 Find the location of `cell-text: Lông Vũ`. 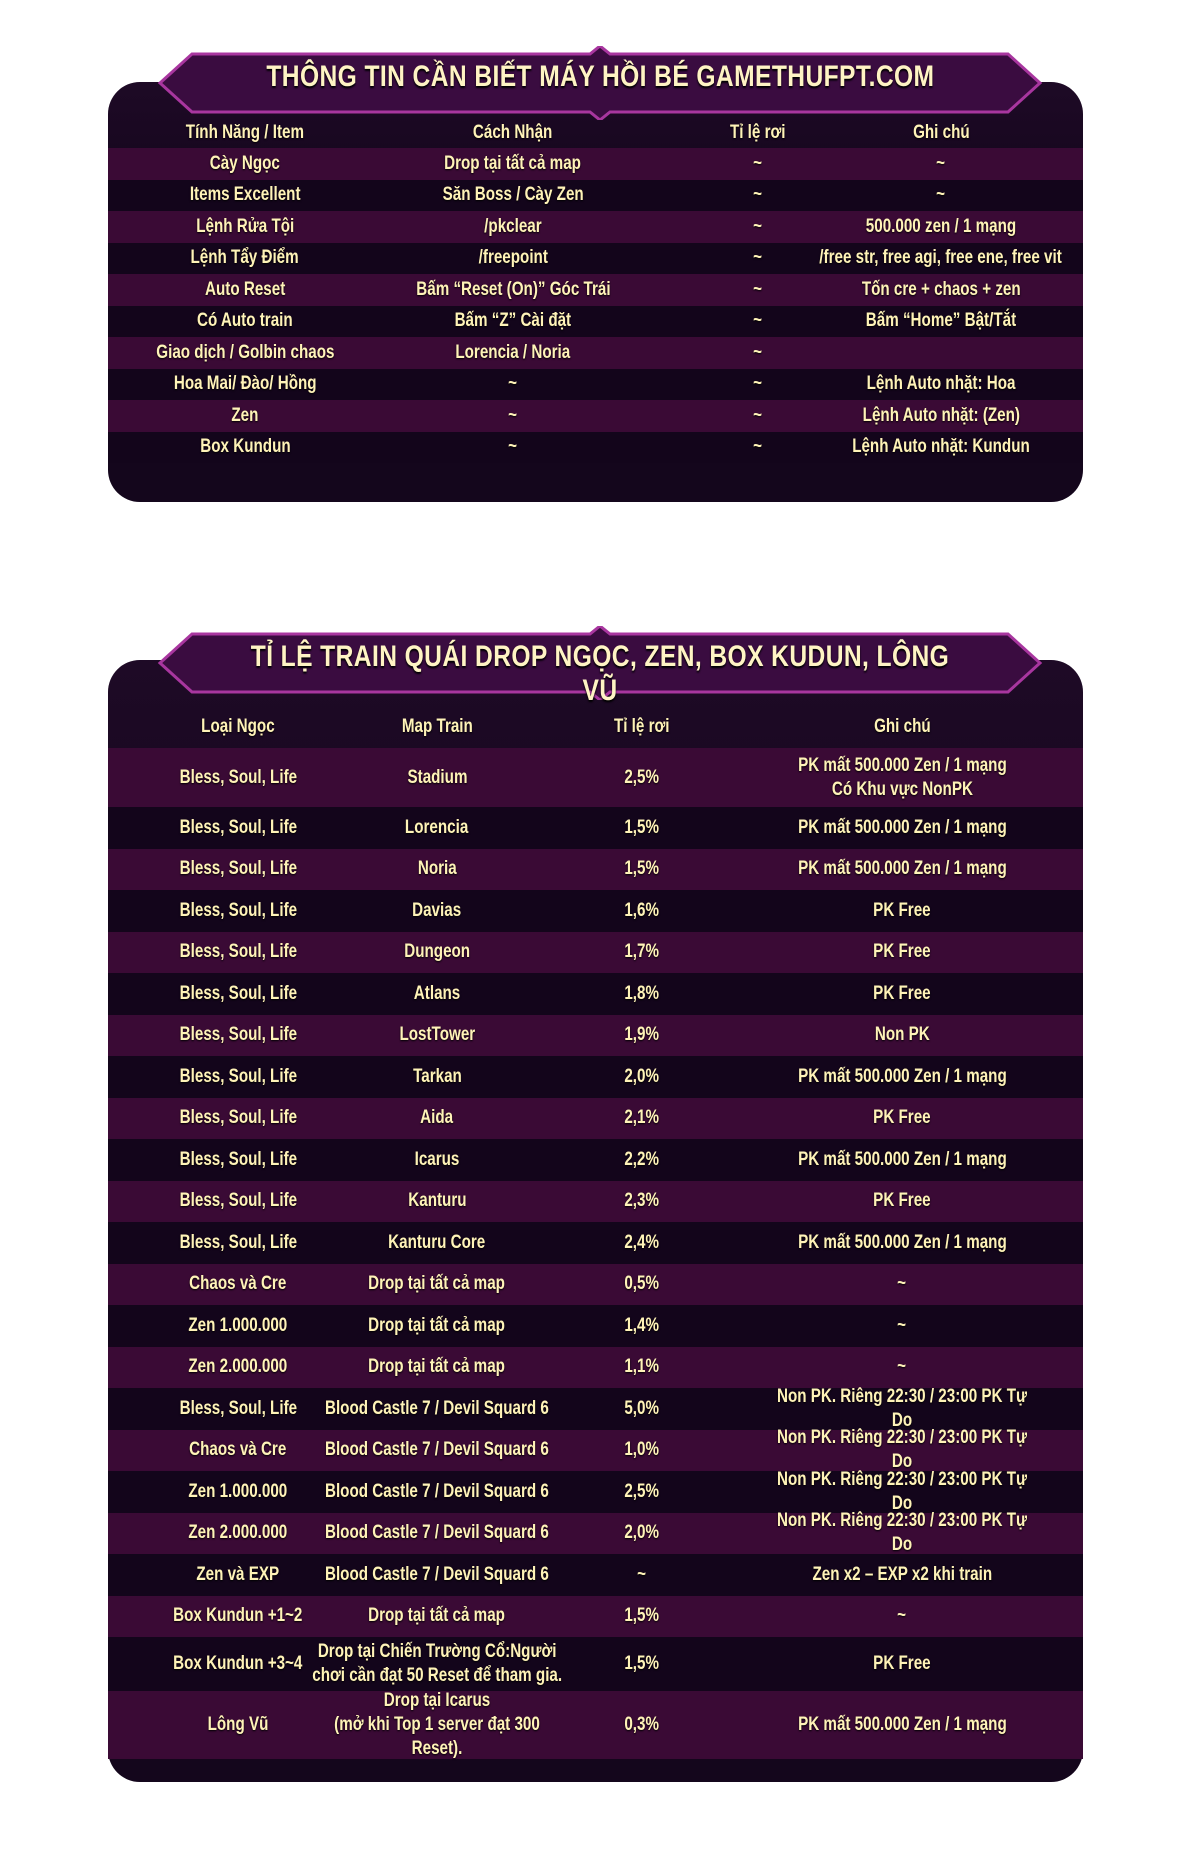

cell-text: Lông Vũ is located at coordinates (238, 1724).